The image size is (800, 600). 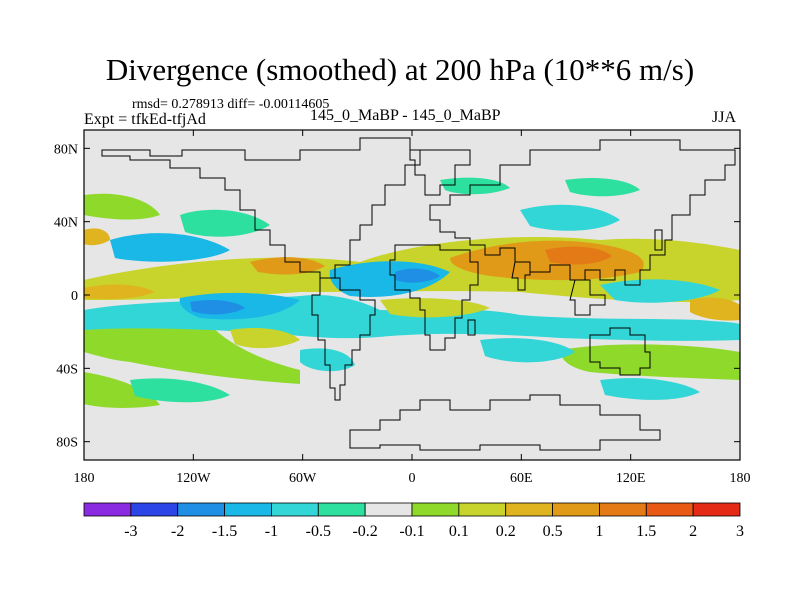 I want to click on lat-tick-label: 40N, so click(x=66, y=223).